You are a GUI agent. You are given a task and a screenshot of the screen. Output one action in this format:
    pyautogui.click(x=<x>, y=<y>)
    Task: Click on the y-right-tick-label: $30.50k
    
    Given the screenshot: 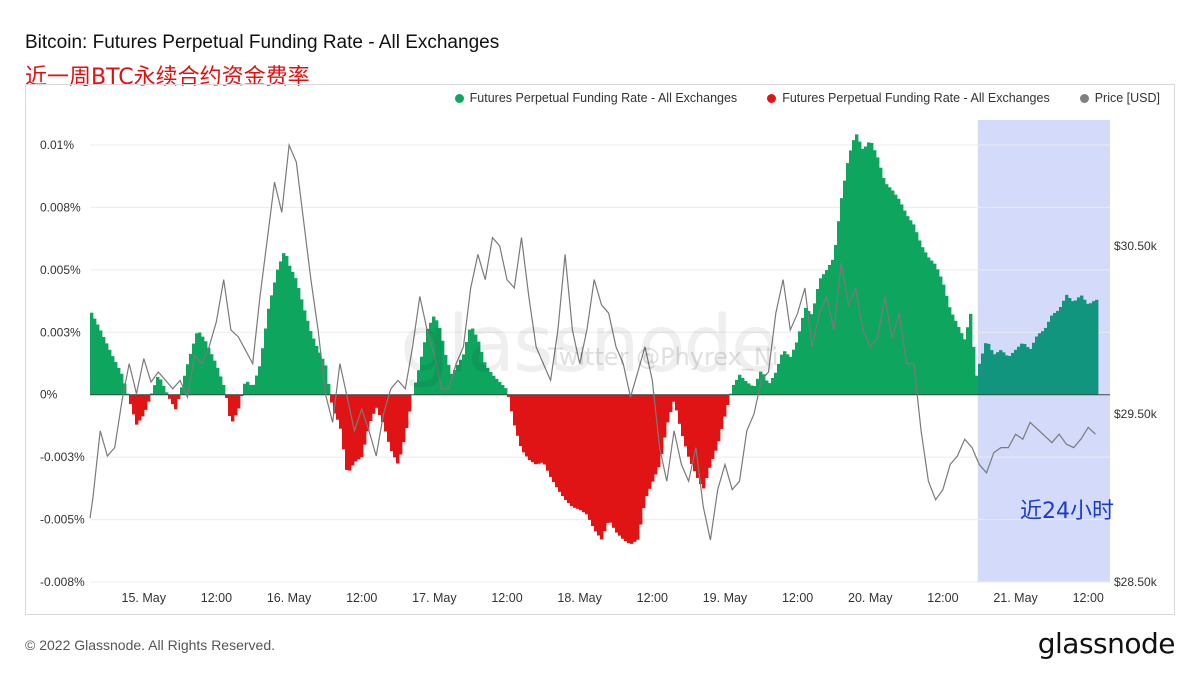 What is the action you would take?
    pyautogui.click(x=1136, y=246)
    